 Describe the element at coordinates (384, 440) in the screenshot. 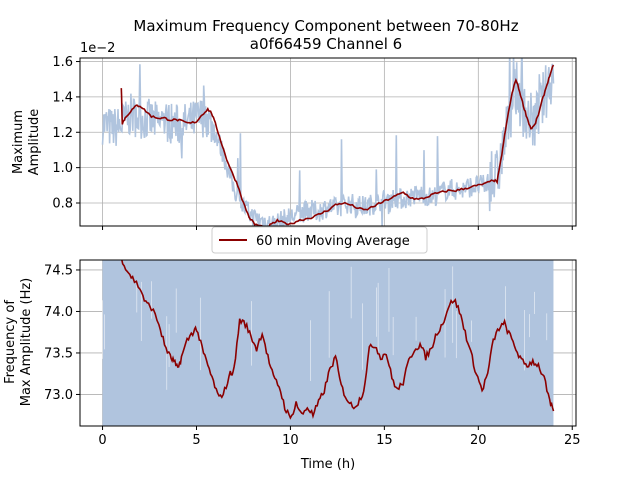

I see `x-tick-label: 15` at that location.